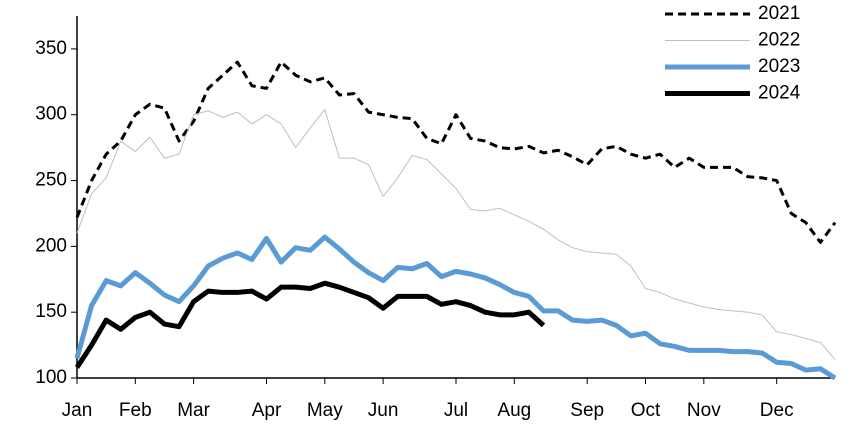 This screenshot has height=430, width=852. I want to click on x-tick-label: Apr, so click(267, 410).